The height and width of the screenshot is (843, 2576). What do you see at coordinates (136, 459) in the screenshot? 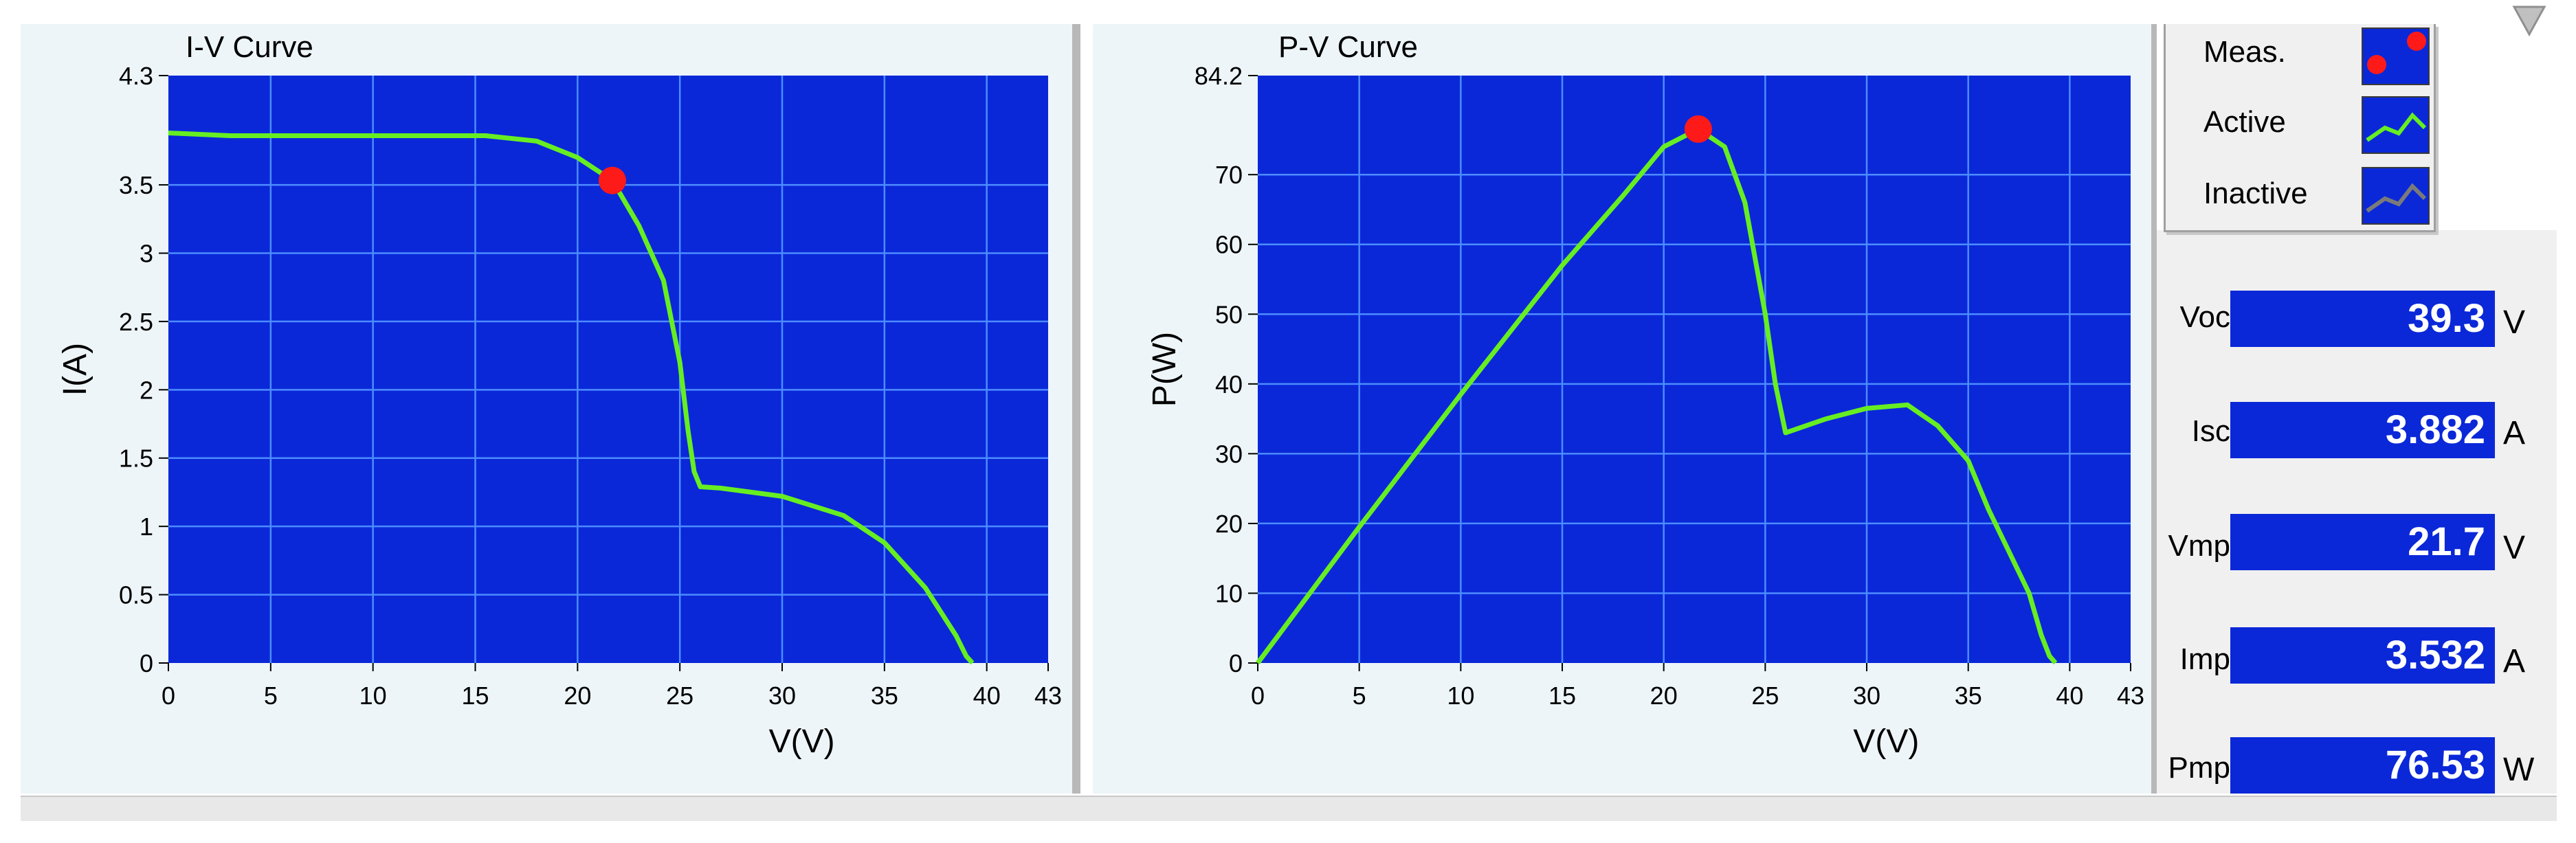
I see `y-tick-label: 1.5` at bounding box center [136, 459].